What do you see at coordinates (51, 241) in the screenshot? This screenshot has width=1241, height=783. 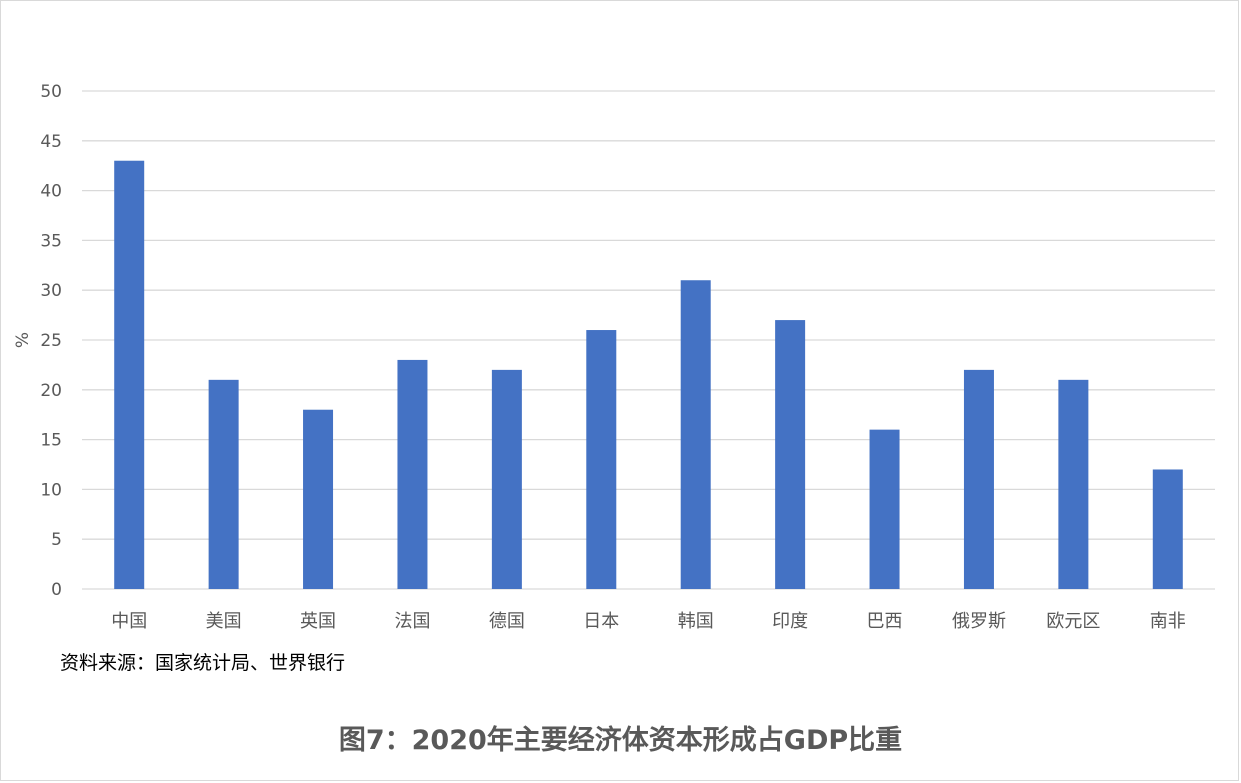 I see `y-tick-label: 35` at bounding box center [51, 241].